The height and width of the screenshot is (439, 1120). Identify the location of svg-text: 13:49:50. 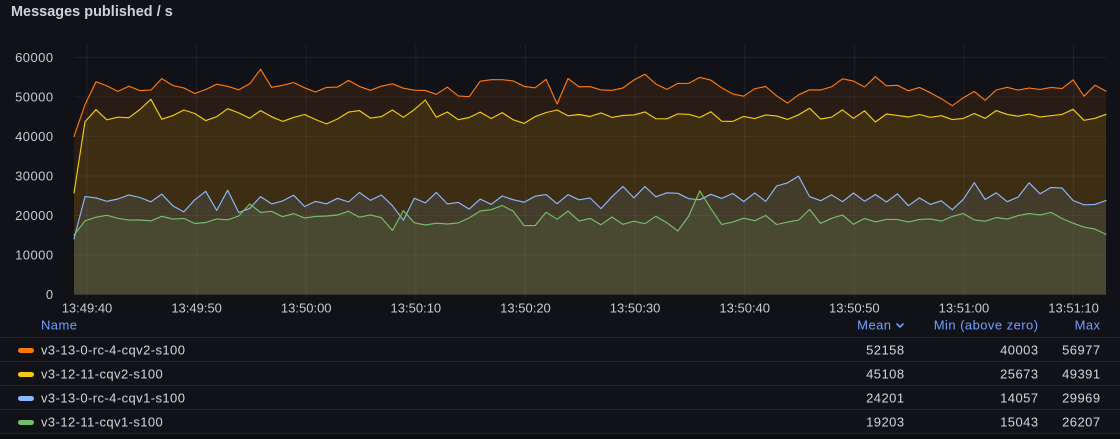
(196, 308).